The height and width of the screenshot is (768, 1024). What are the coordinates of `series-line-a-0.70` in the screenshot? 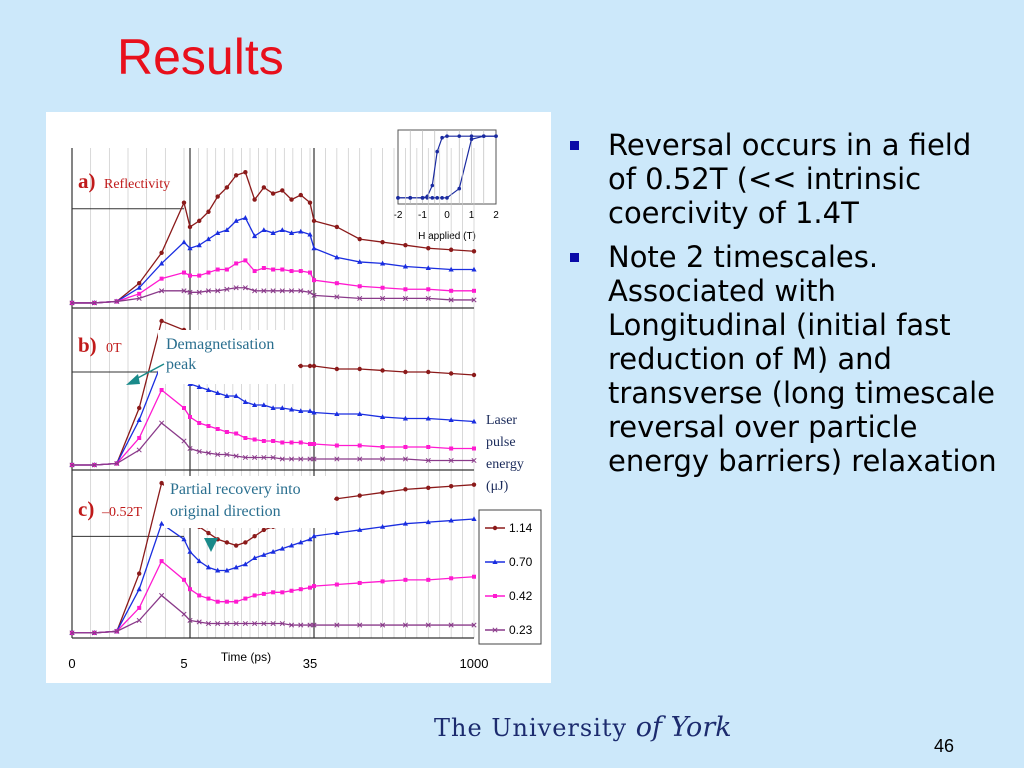 It's located at (273, 260).